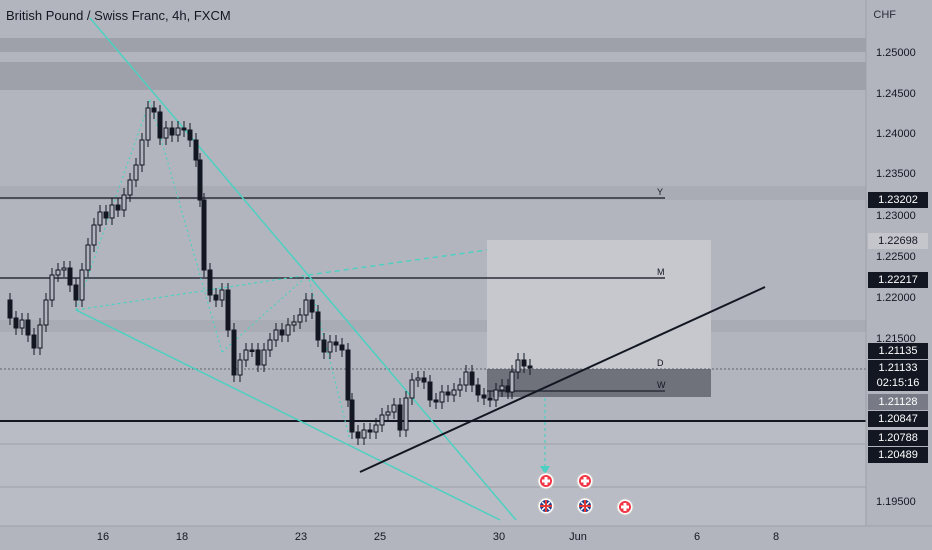  What do you see at coordinates (896, 502) in the screenshot?
I see `price-tick: 1.19500` at bounding box center [896, 502].